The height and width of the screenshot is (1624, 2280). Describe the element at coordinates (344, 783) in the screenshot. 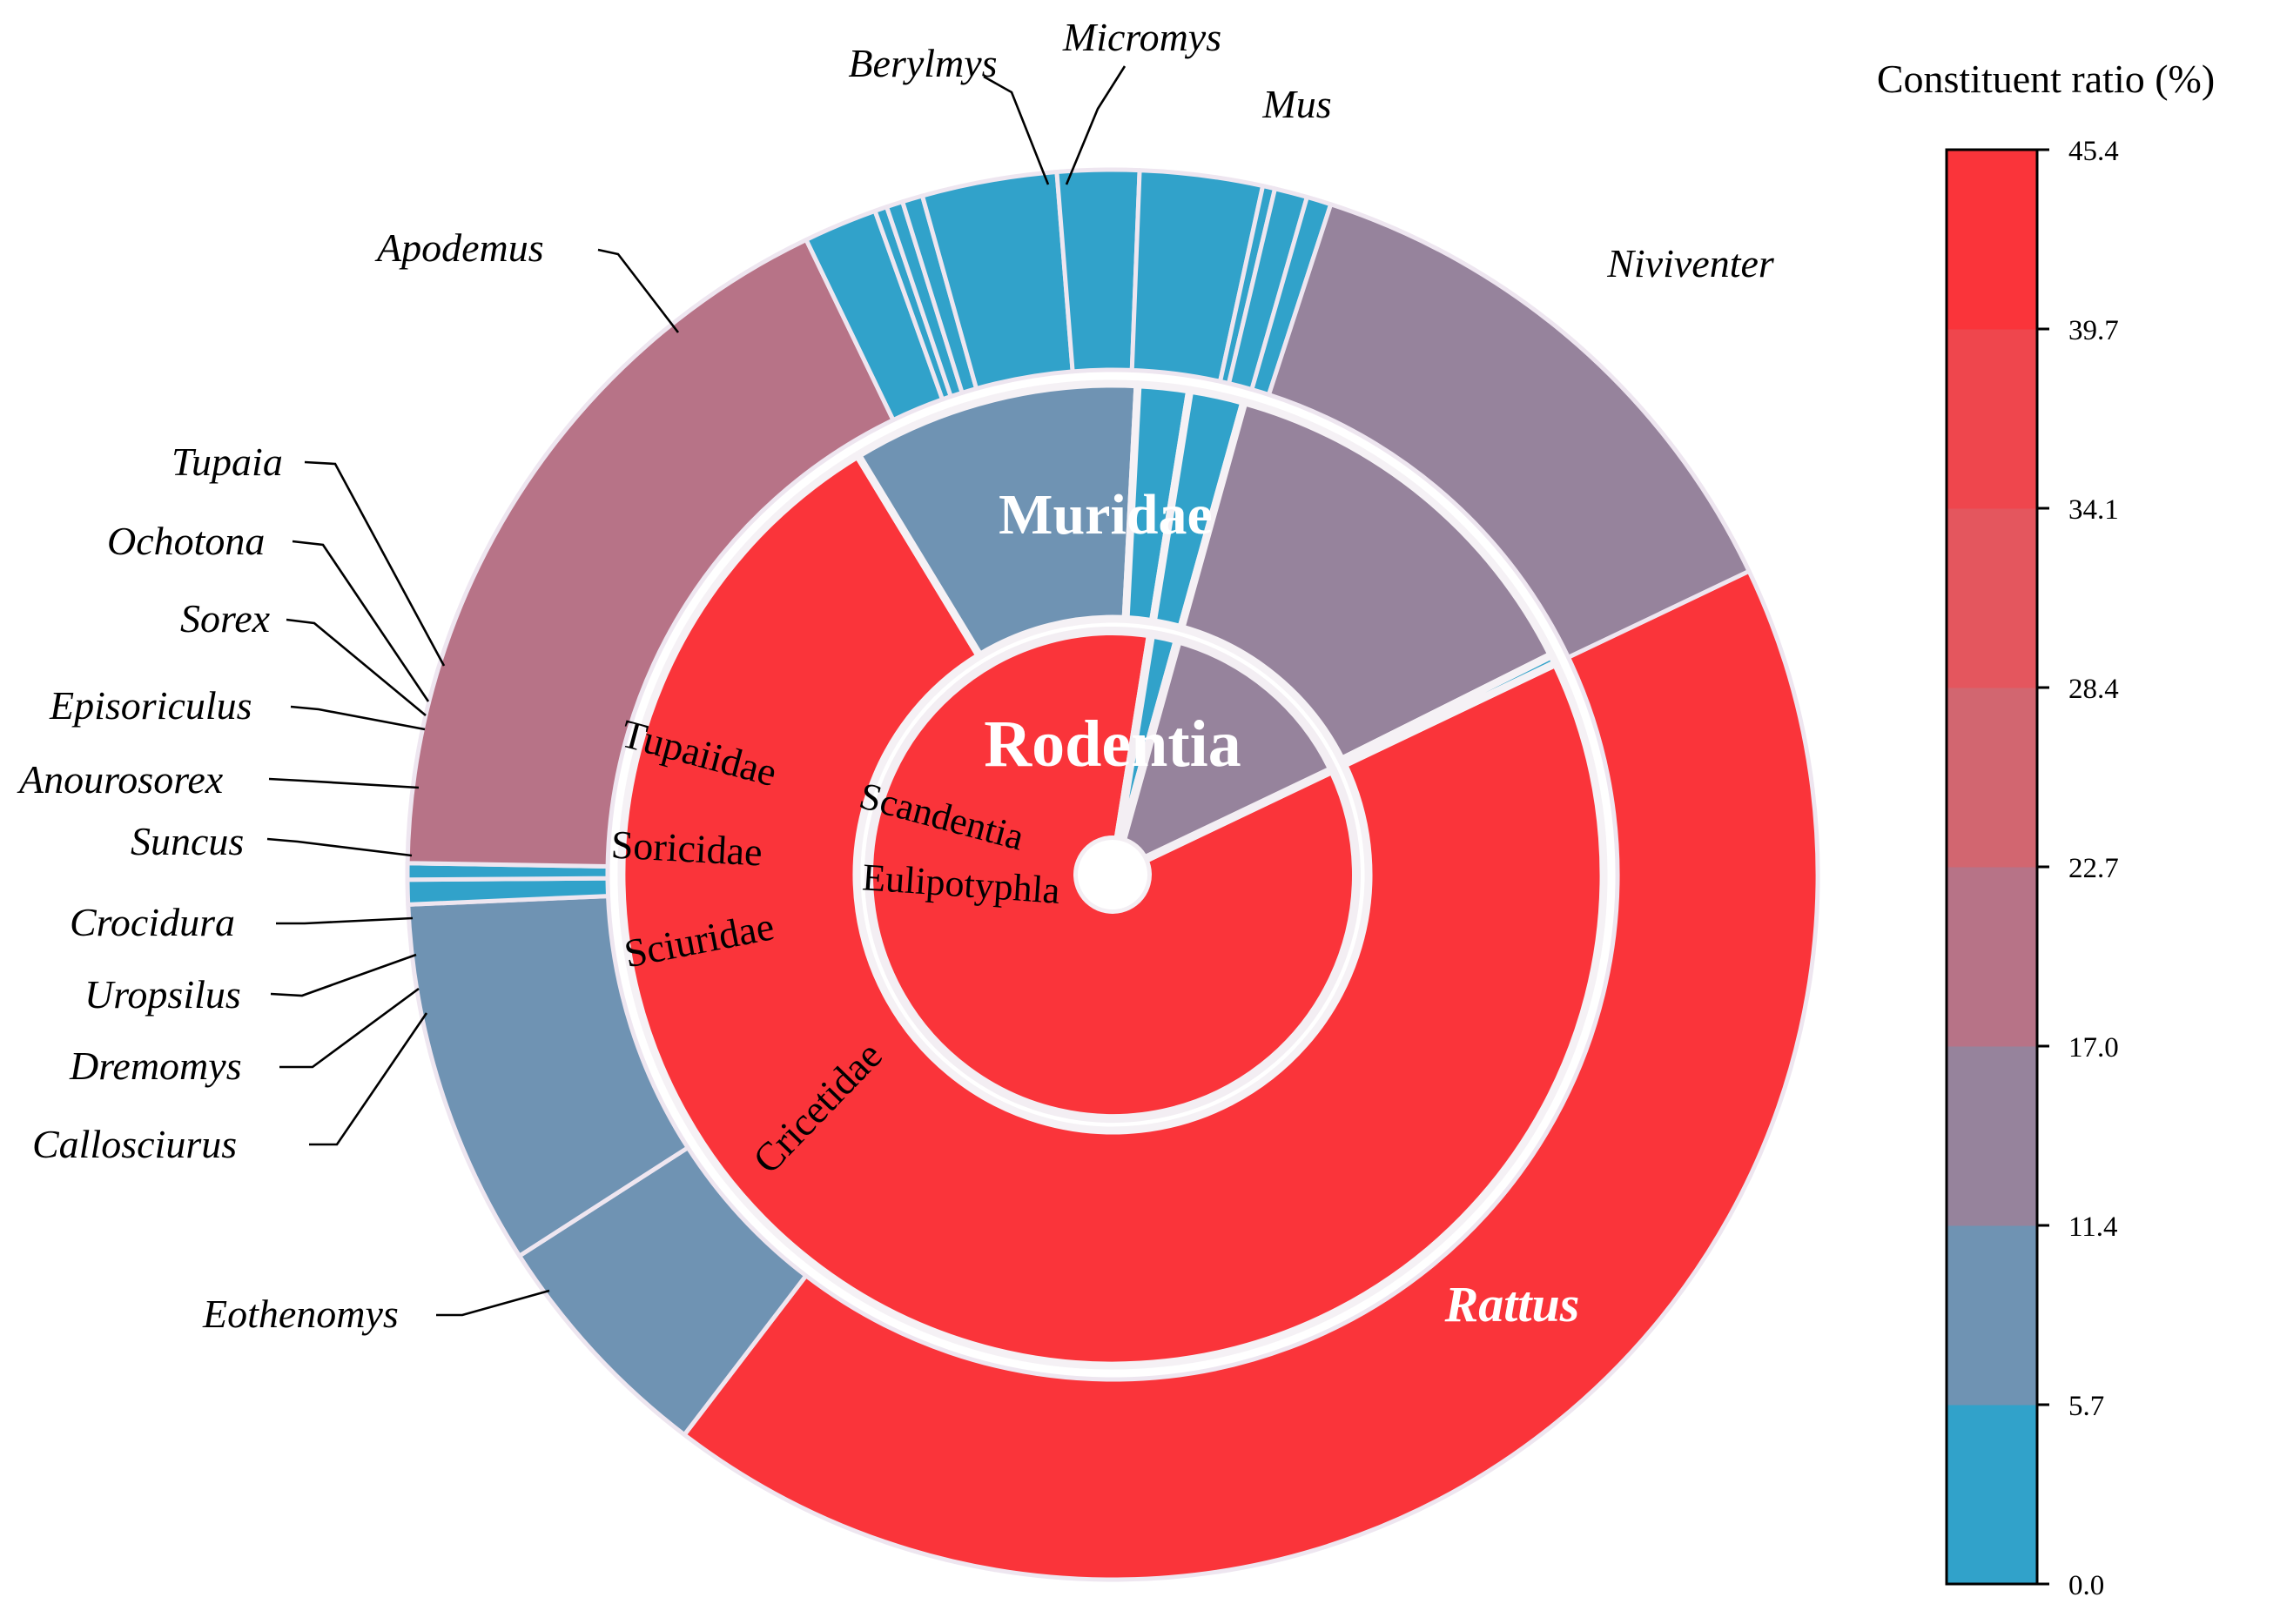

I see `leader-line-anourosorex` at that location.